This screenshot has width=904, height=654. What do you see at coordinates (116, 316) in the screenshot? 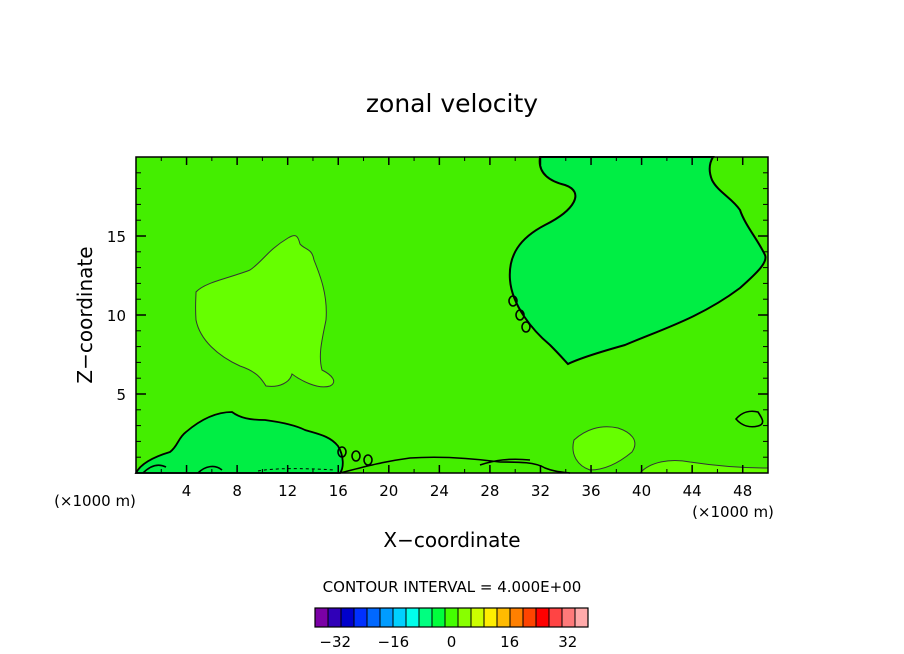
I see `y-tick-label: 10` at bounding box center [116, 316].